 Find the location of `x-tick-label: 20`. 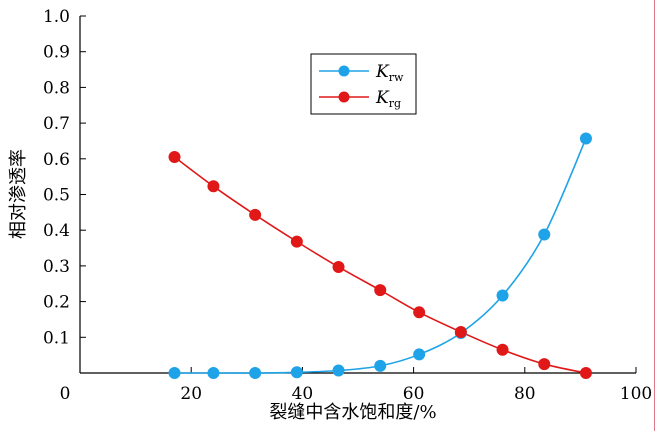

x-tick-label: 20 is located at coordinates (191, 394).